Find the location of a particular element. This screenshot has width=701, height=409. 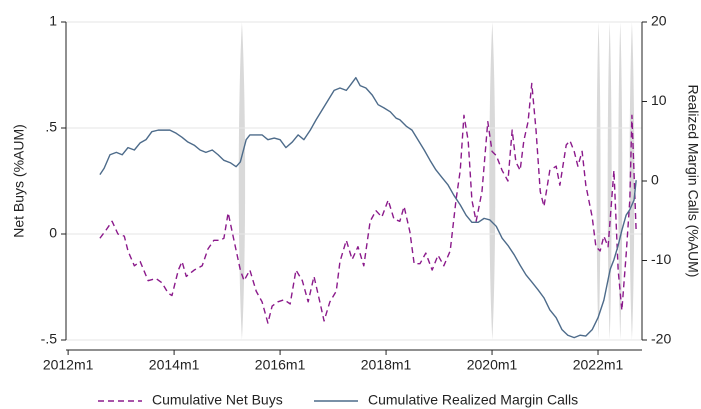

x-tick-label: 2022m1 is located at coordinates (598, 365).